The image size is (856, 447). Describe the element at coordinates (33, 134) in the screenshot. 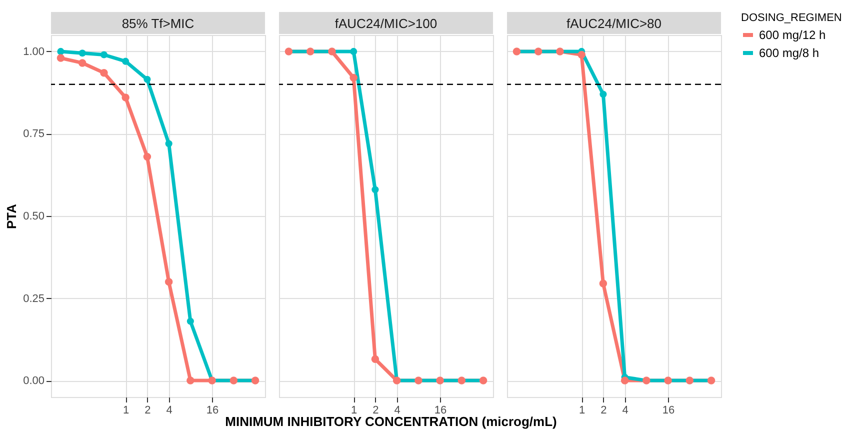

I see `y-tick-label: 0.75` at that location.